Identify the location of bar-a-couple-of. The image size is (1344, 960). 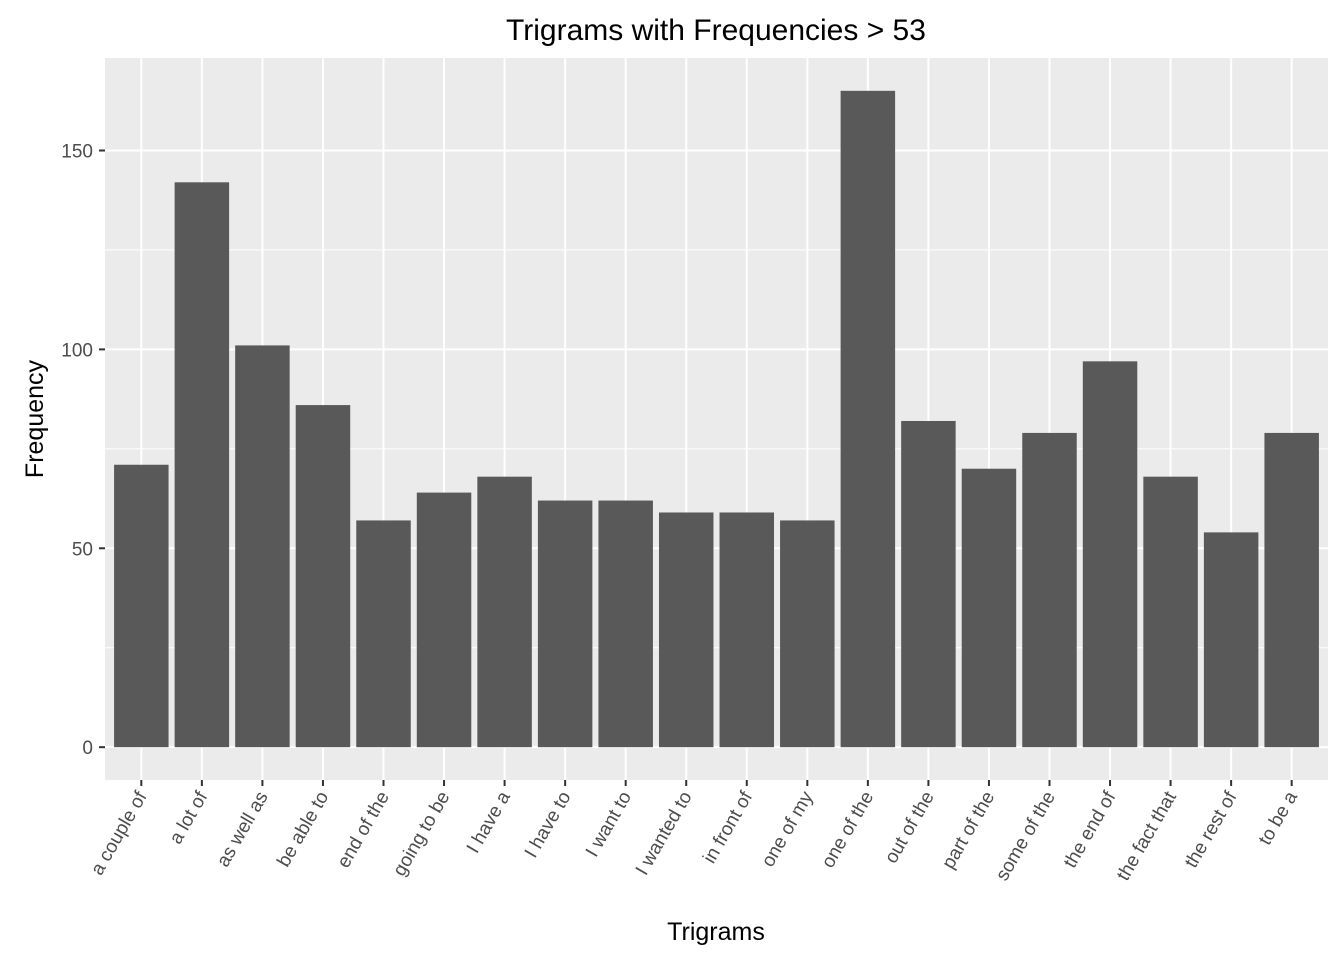
(141, 606).